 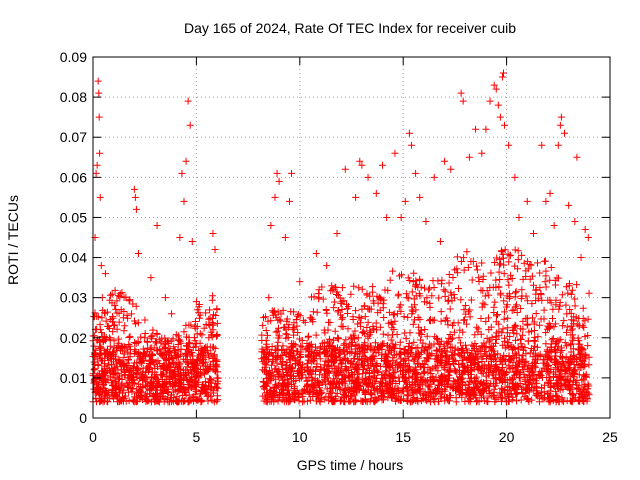 I want to click on x-tick-label: 10, so click(x=300, y=437).